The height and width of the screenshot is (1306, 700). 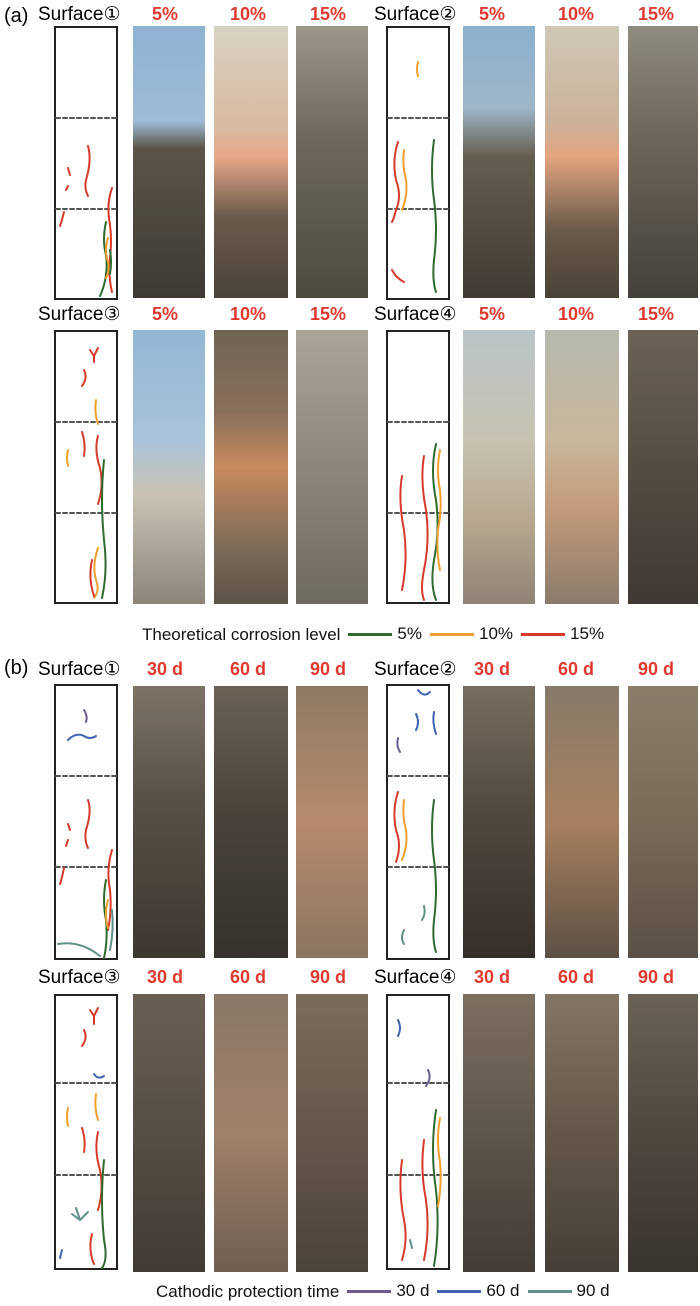 I want to click on legend-item-5: 5%, so click(x=385, y=634).